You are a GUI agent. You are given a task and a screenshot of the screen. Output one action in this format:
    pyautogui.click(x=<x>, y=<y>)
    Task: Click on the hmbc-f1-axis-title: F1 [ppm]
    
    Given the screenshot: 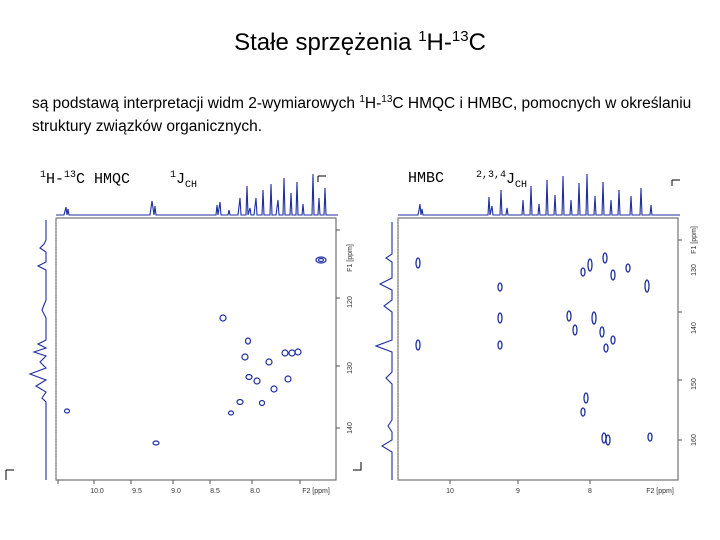 What is the action you would take?
    pyautogui.click(x=694, y=240)
    